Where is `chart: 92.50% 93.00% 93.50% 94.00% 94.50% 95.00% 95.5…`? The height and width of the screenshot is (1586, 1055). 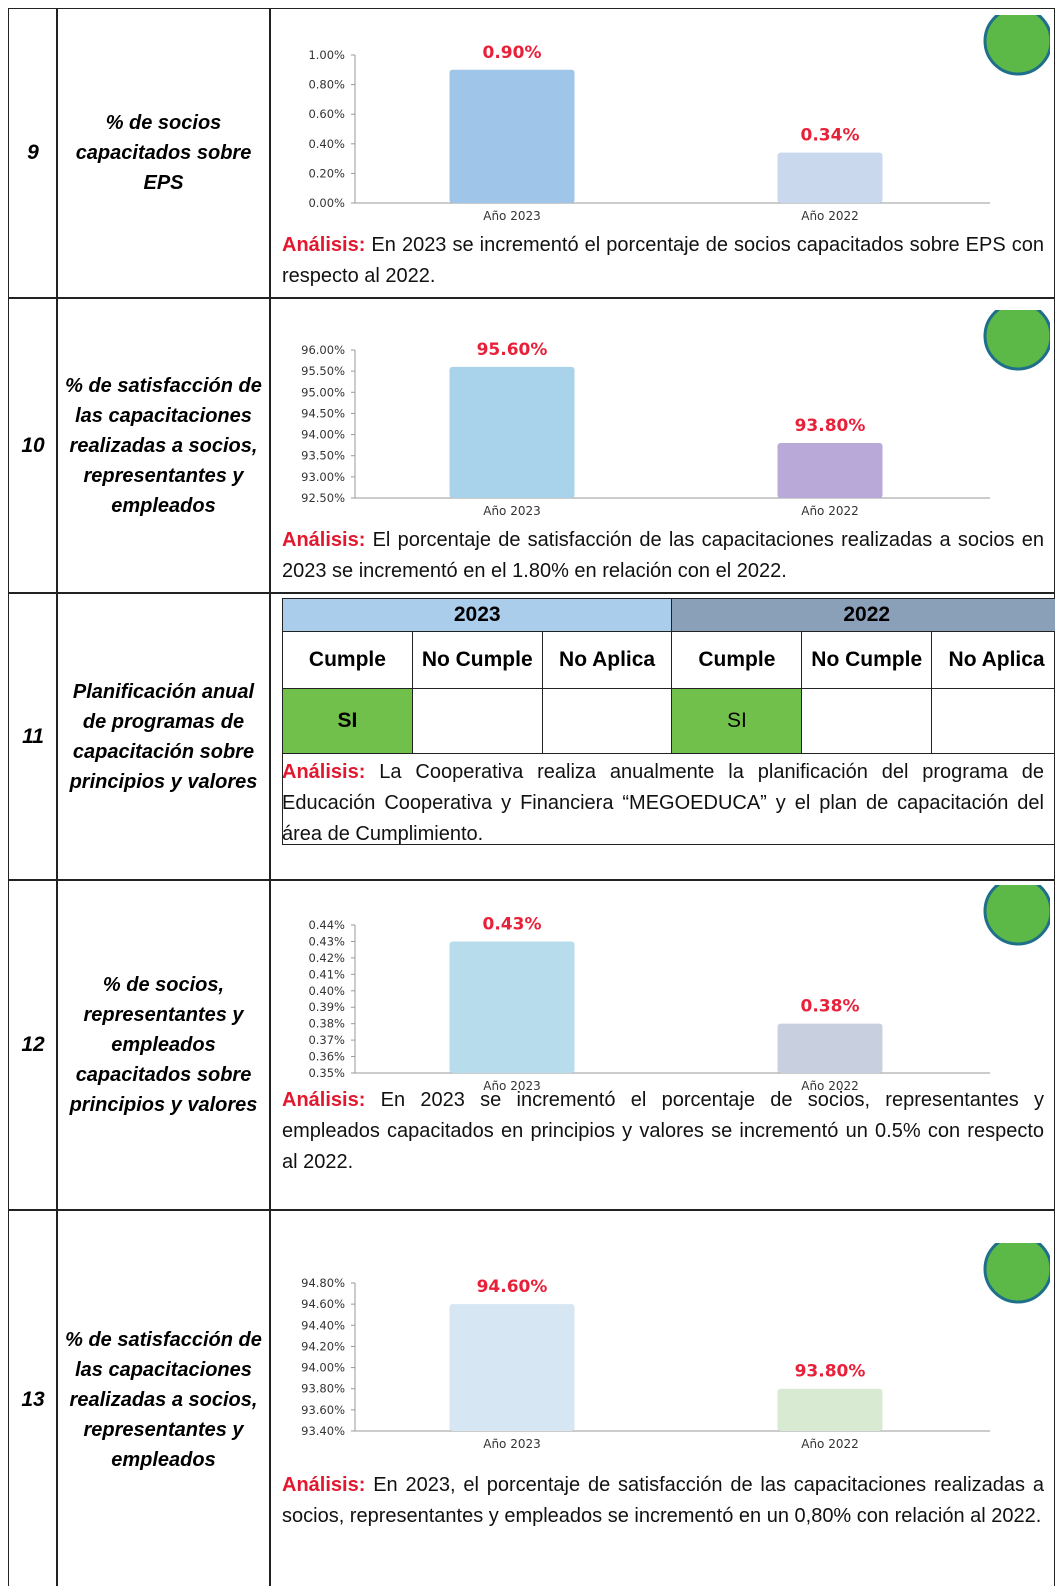
chart: 92.50% 93.00% 93.50% 94.00% 94.50% 95.00% 95.5… is located at coordinates (675, 414).